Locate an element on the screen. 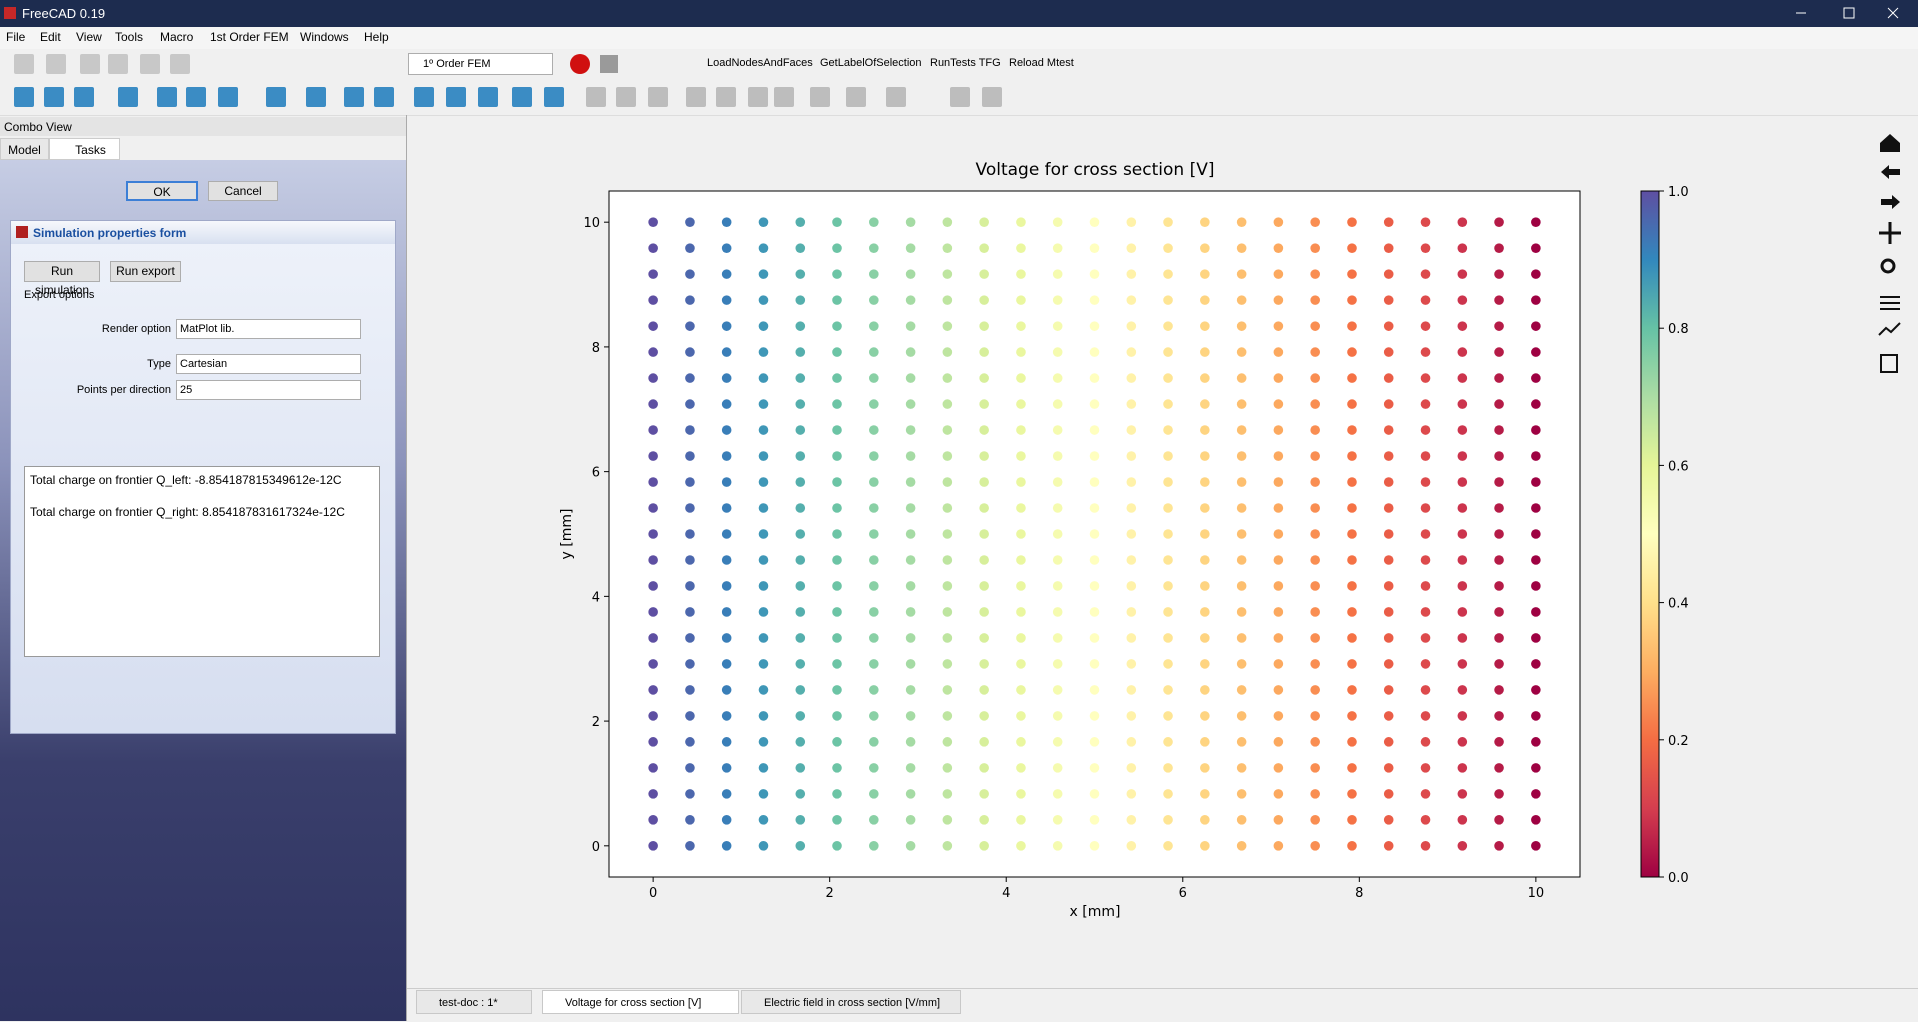 The image size is (1918, 1022). x-tick-label: 2 is located at coordinates (830, 893).